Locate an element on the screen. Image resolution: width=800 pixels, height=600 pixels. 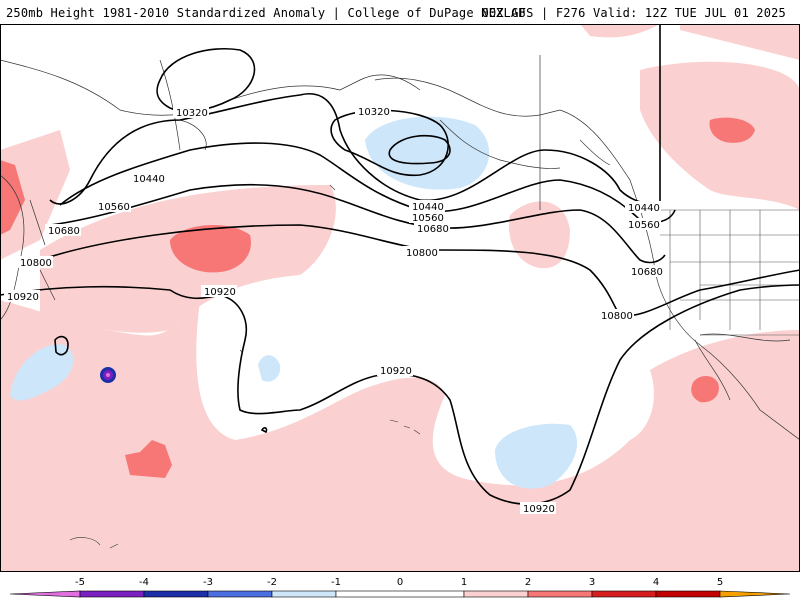
contour-10320-west is located at coordinates (206, 80).